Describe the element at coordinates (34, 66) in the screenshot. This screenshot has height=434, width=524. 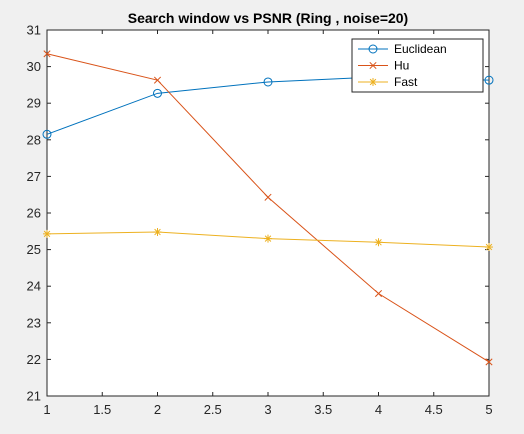
I see `y-tick-label: 30` at that location.